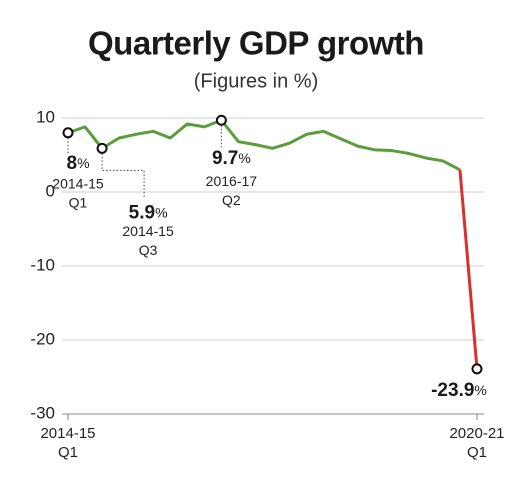  I want to click on chart-subtitle: (Figures in %), so click(256, 81).